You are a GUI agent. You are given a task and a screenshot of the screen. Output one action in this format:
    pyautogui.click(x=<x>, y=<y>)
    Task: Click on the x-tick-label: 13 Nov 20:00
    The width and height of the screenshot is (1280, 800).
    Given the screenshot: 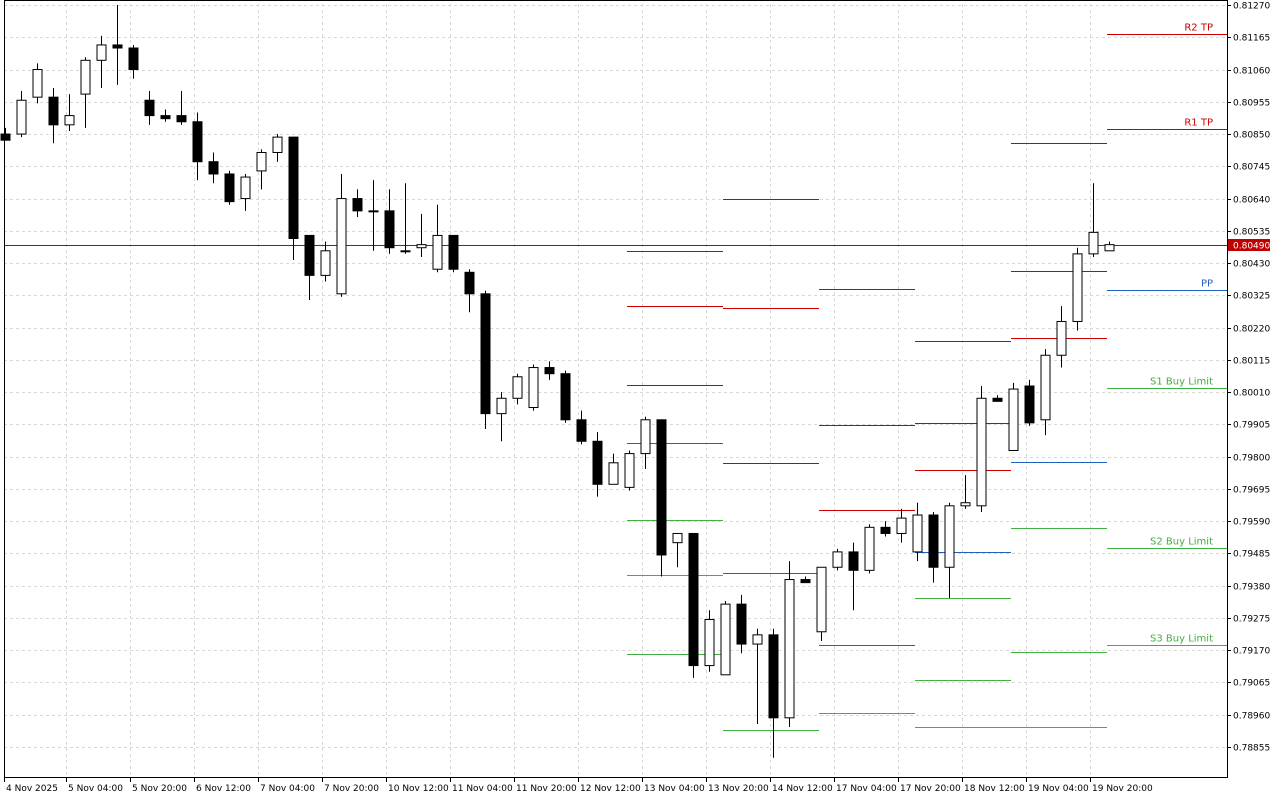 What is the action you would take?
    pyautogui.click(x=738, y=789)
    